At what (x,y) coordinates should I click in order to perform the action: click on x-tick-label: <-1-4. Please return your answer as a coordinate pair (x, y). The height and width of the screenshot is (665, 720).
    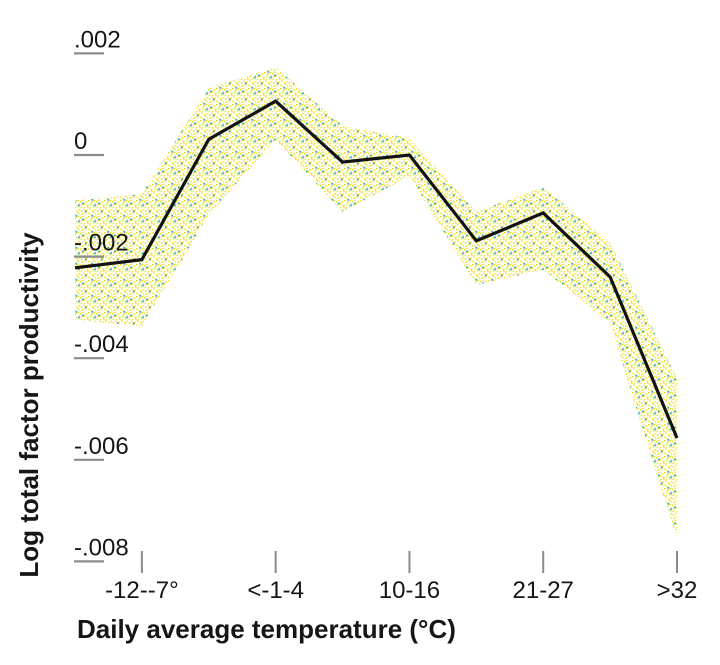
    Looking at the image, I should click on (275, 590).